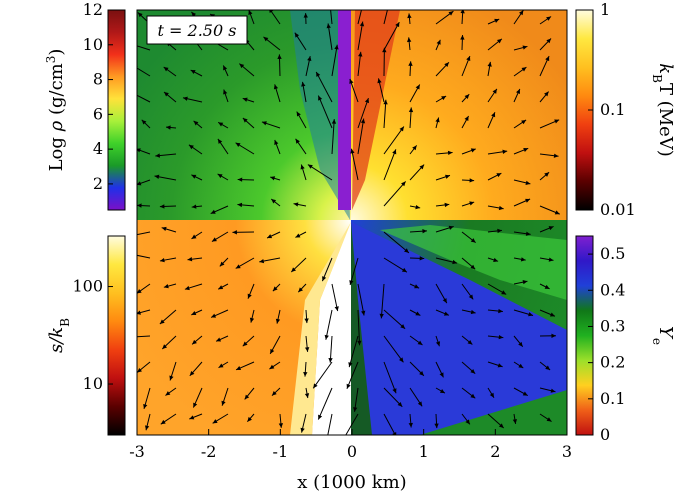 The width and height of the screenshot is (700, 500). I want to click on colorbar-temperature-label: kBT (MeV), so click(663, 110).